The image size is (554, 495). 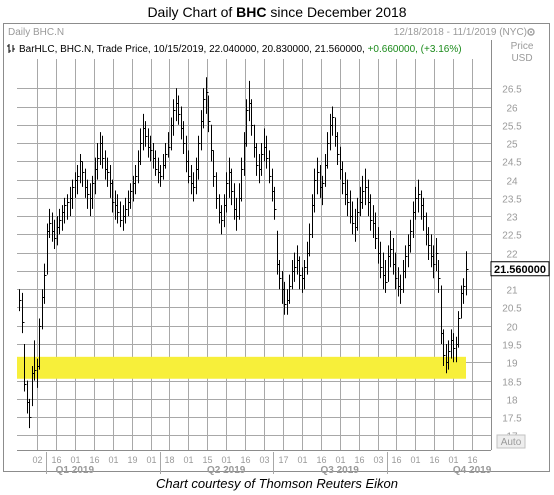 What do you see at coordinates (336, 12) in the screenshot?
I see `title-suffix: since December 2018` at bounding box center [336, 12].